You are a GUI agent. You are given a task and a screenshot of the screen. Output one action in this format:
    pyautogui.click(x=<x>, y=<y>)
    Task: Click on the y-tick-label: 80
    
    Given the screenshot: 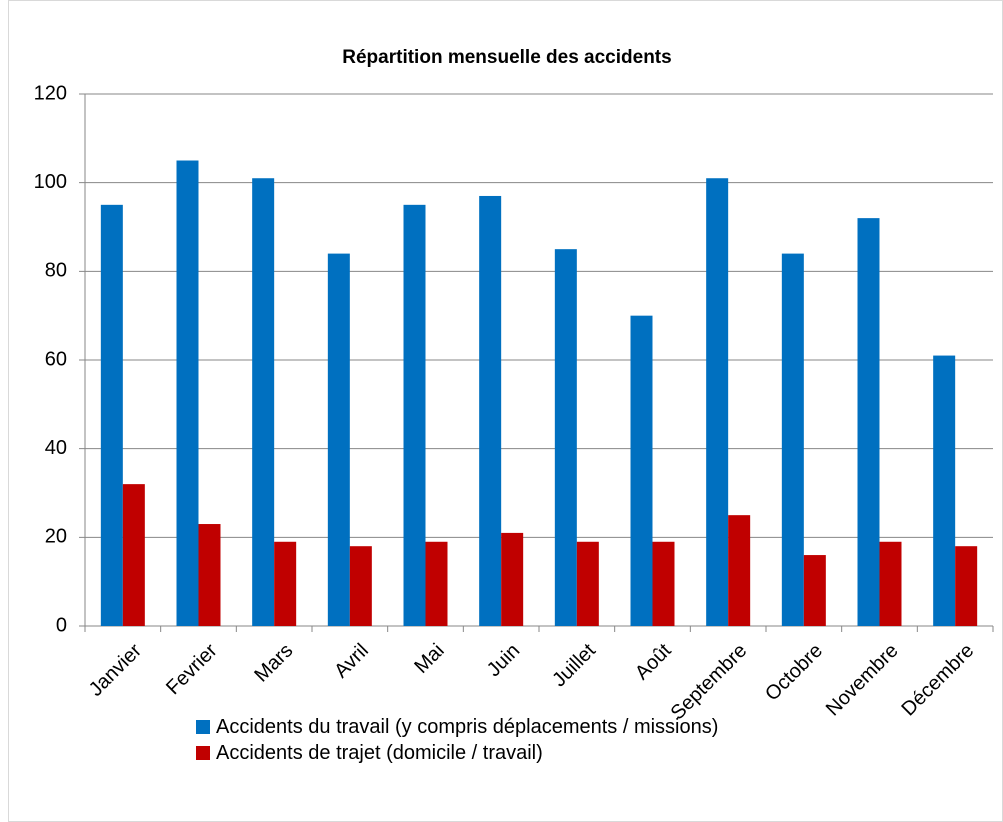 What is the action you would take?
    pyautogui.click(x=56, y=271)
    